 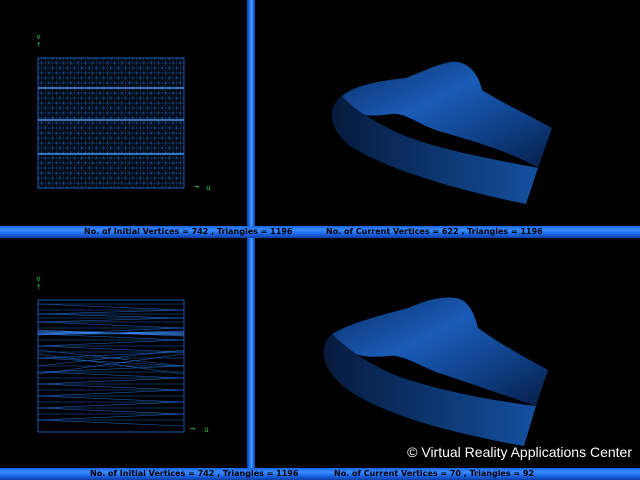 What do you see at coordinates (111, 123) in the screenshot?
I see `dense-uv-mesh` at bounding box center [111, 123].